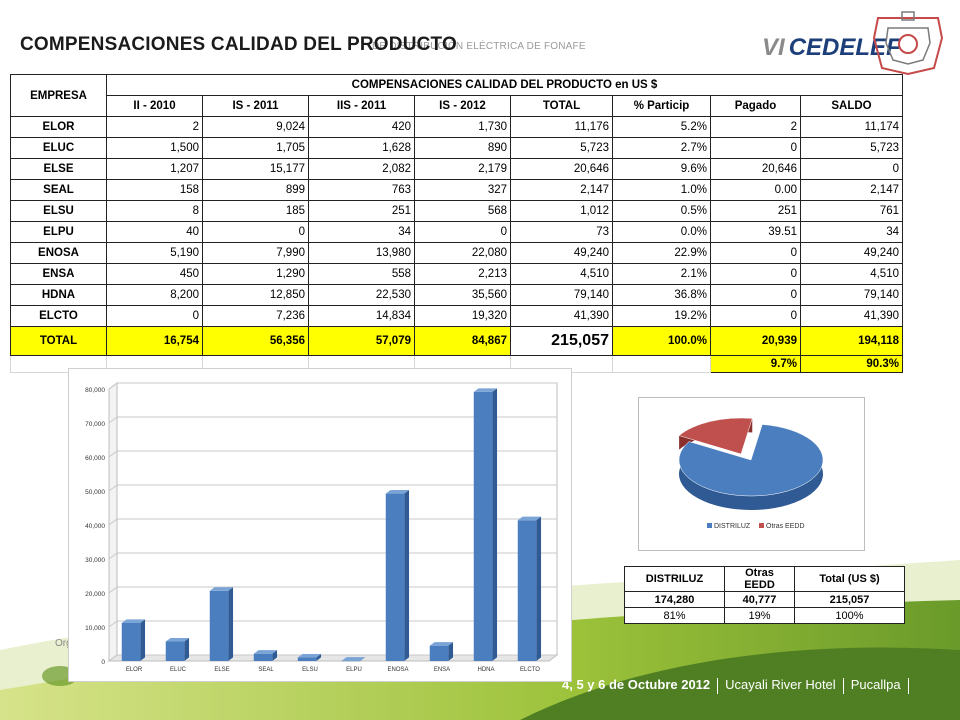 The height and width of the screenshot is (720, 960). I want to click on value-cell: 12,850, so click(255, 295).